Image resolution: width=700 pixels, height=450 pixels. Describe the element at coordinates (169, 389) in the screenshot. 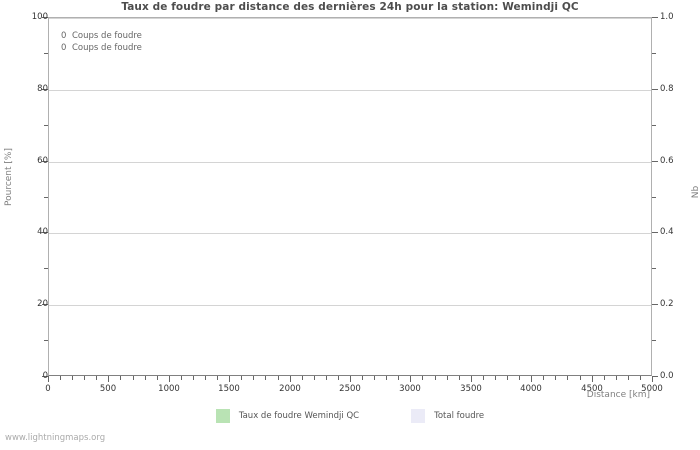

I see `x-axis-tick-label: 1000` at that location.